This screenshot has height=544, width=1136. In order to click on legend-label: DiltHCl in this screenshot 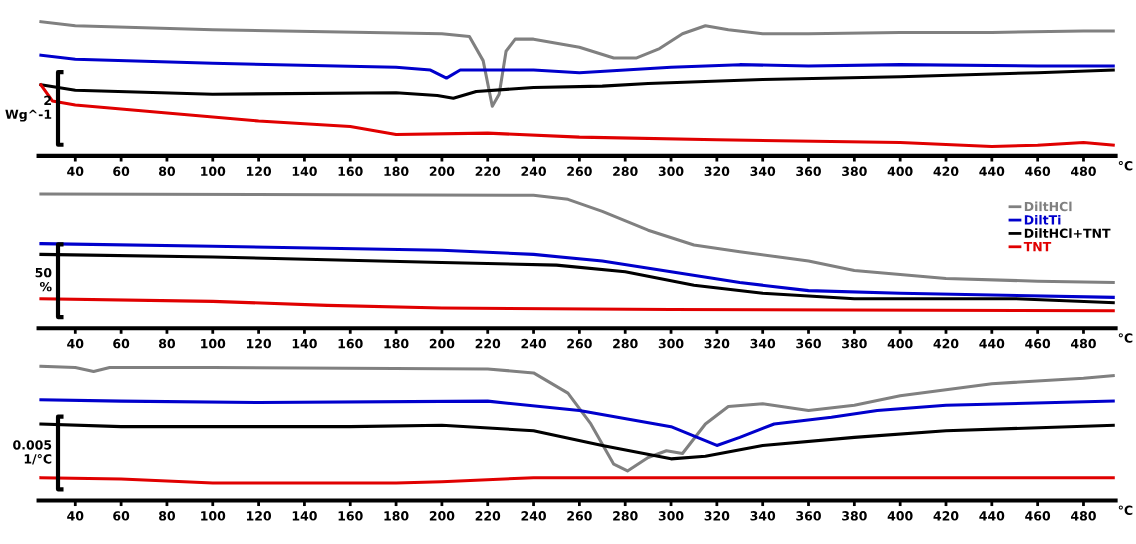, I will do `click(1048, 206)`.